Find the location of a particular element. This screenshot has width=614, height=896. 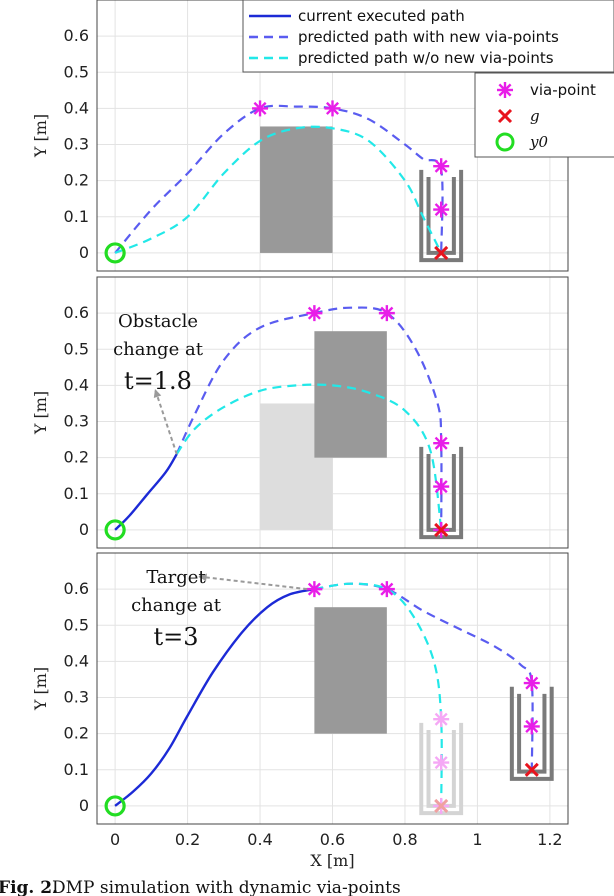

legend-label: predicted path with new via-points is located at coordinates (428, 37).